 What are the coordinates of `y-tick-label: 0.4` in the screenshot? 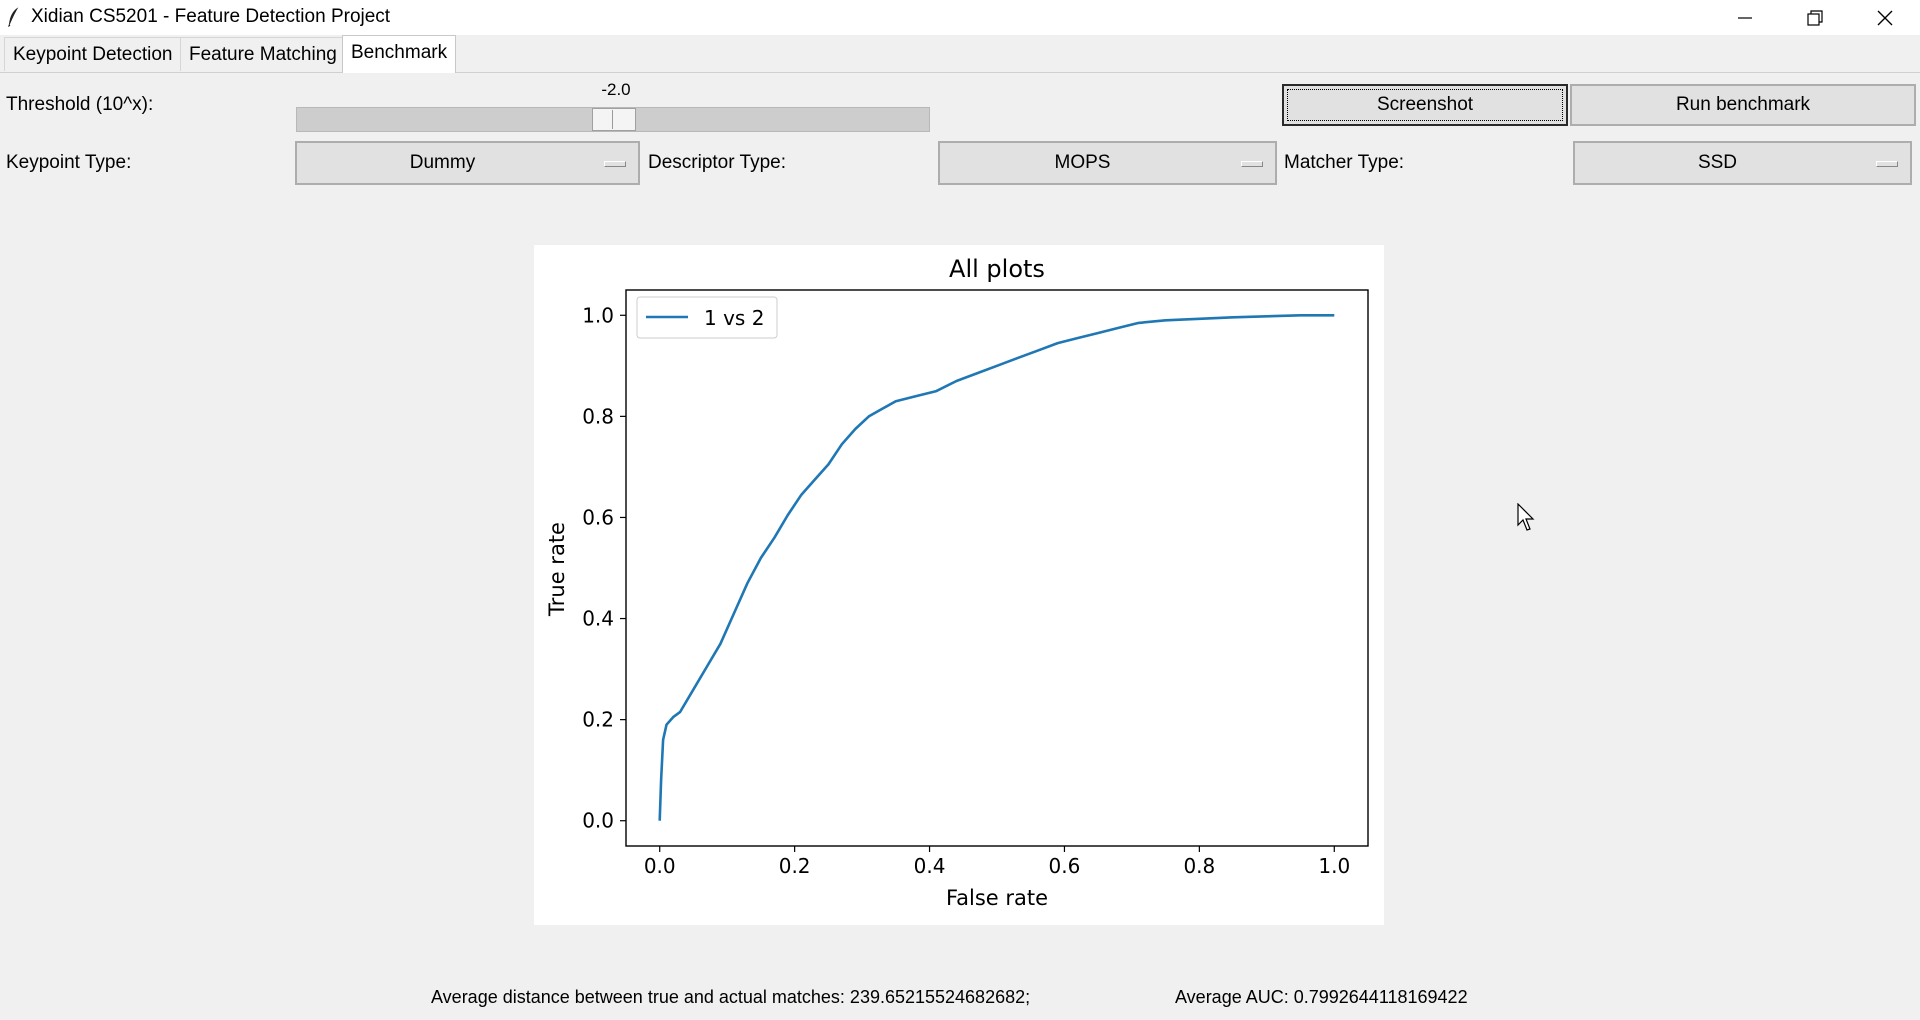 It's located at (598, 619).